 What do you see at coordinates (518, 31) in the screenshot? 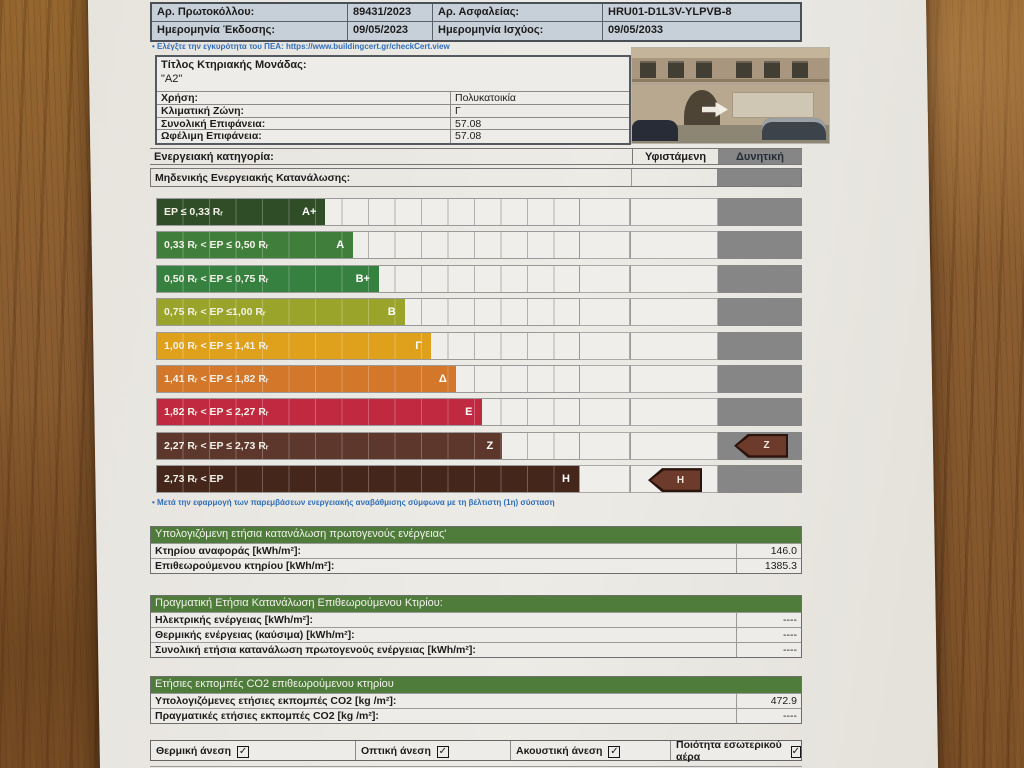
I see `validity-date-label: Ημερομηνία Ισχύος:` at bounding box center [518, 31].